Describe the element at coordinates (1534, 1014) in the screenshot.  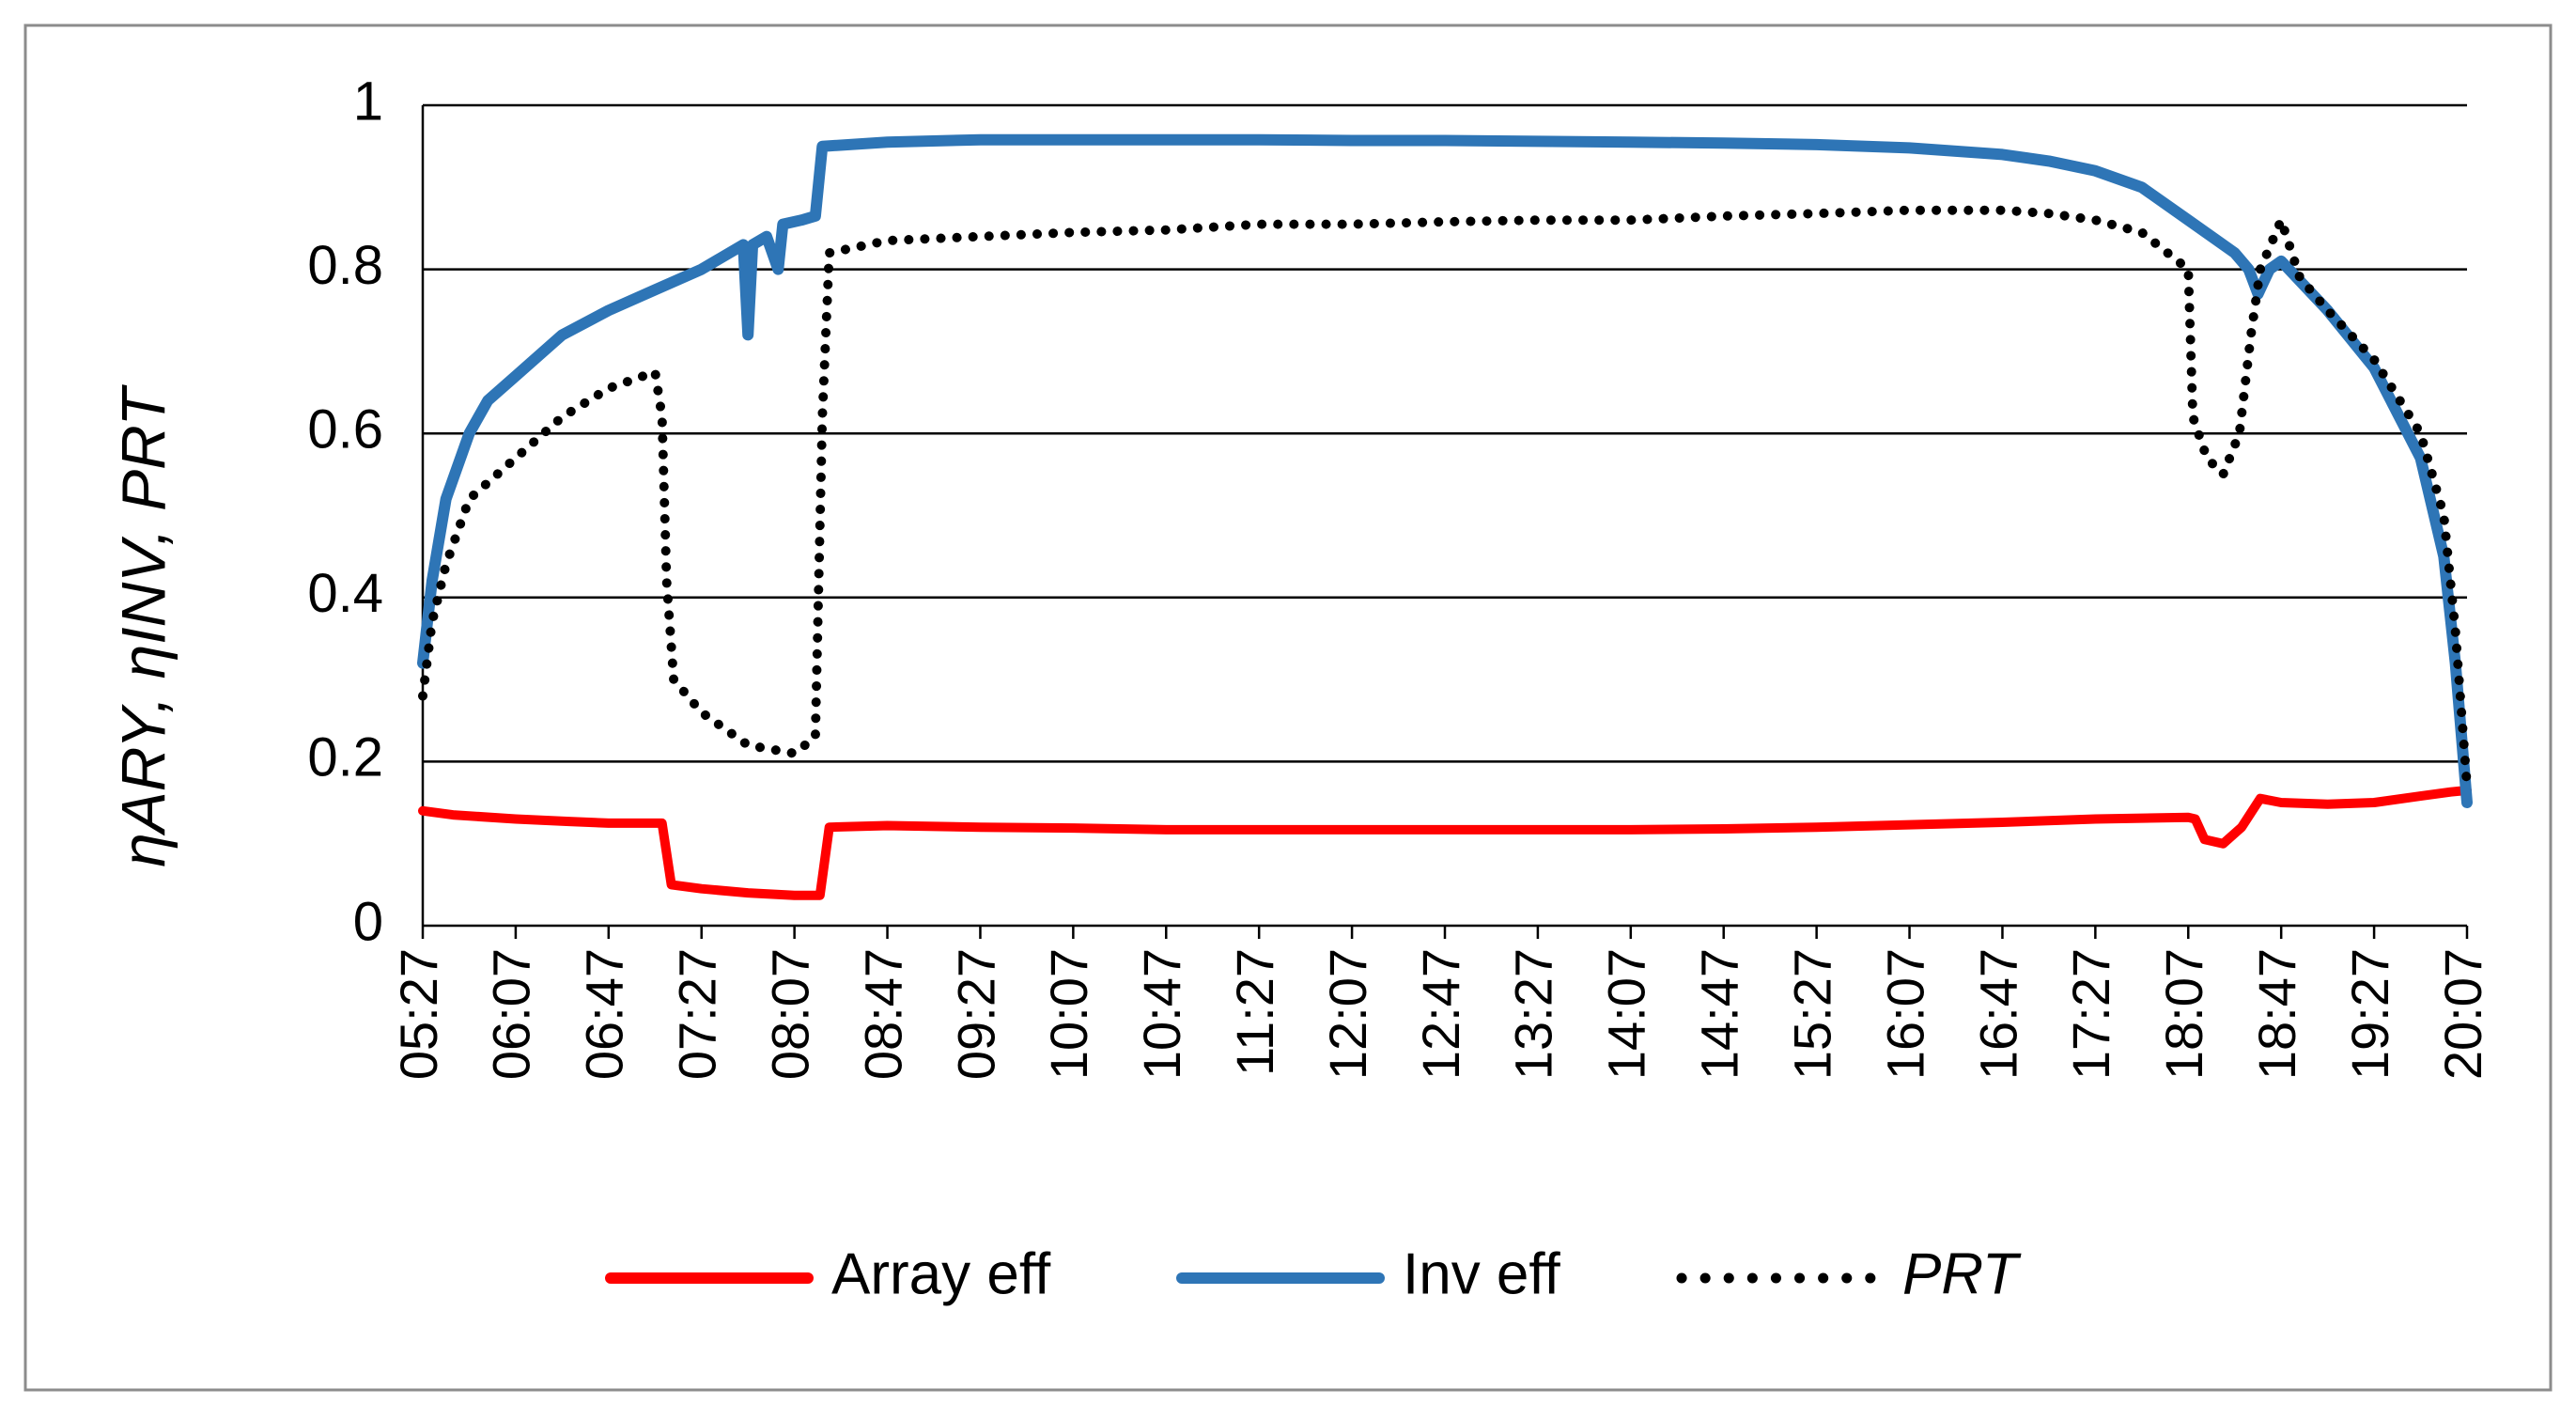
I see `x-tick-label: 13:27` at that location.